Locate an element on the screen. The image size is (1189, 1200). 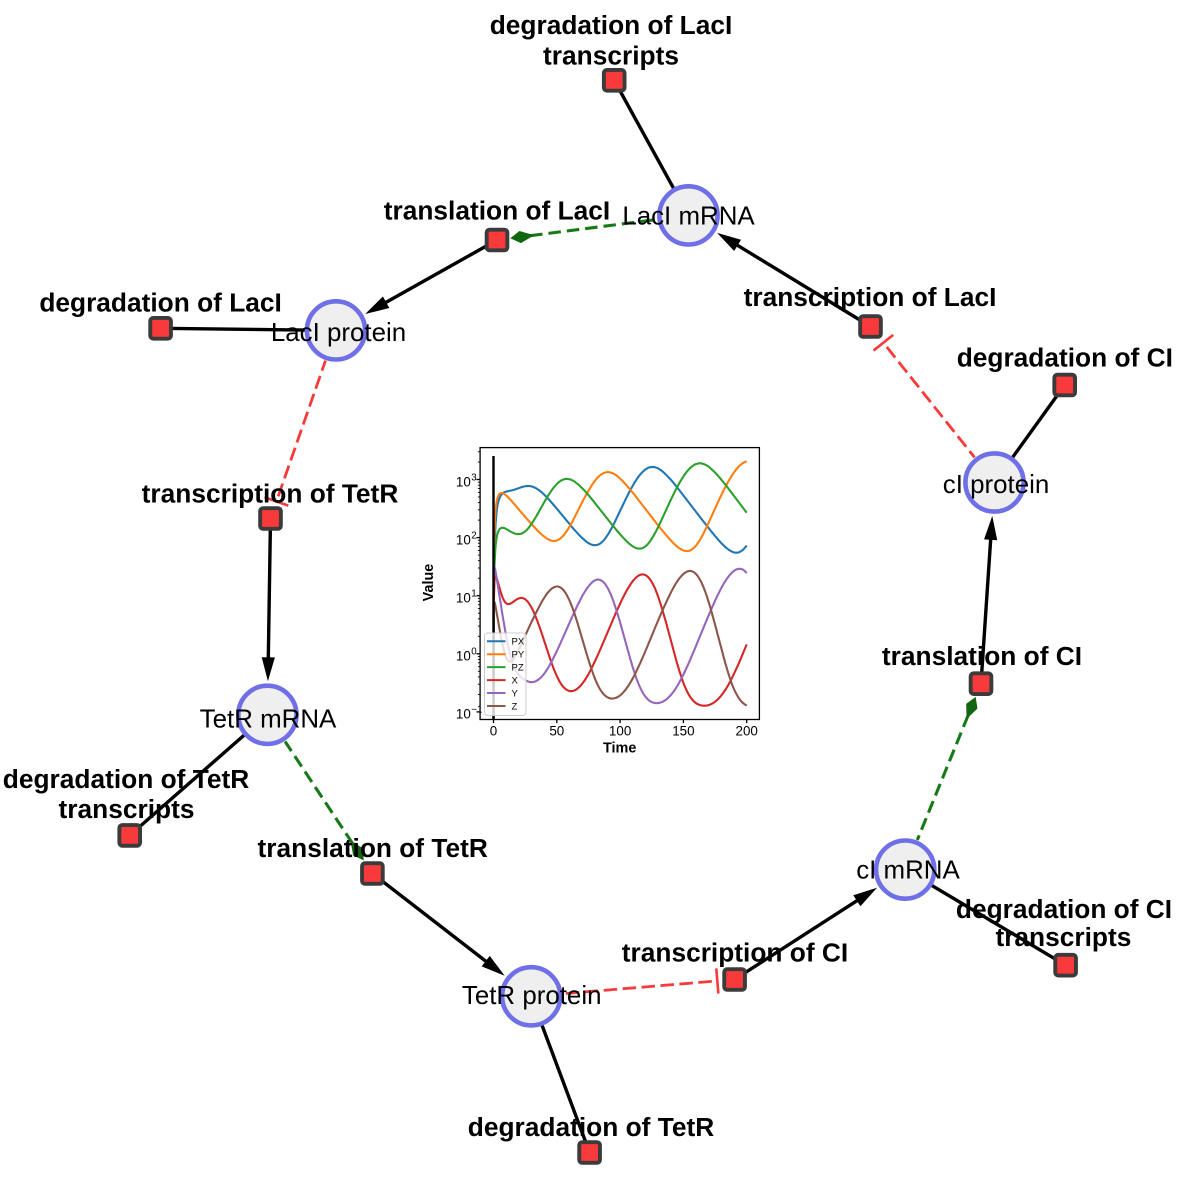
svg-text: cI mRNA is located at coordinates (908, 870).